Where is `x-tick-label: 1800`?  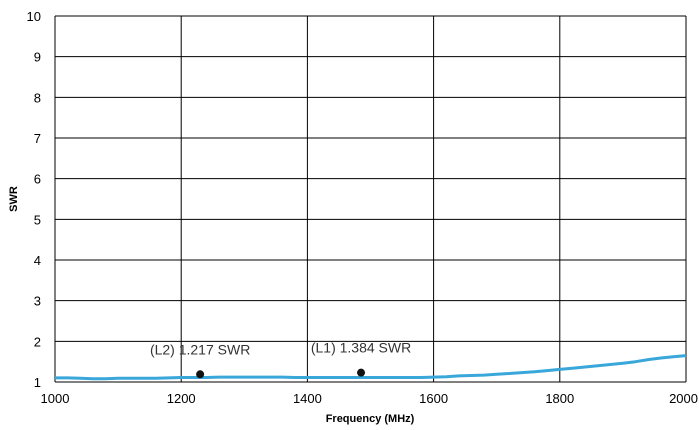 x-tick-label: 1800 is located at coordinates (559, 398).